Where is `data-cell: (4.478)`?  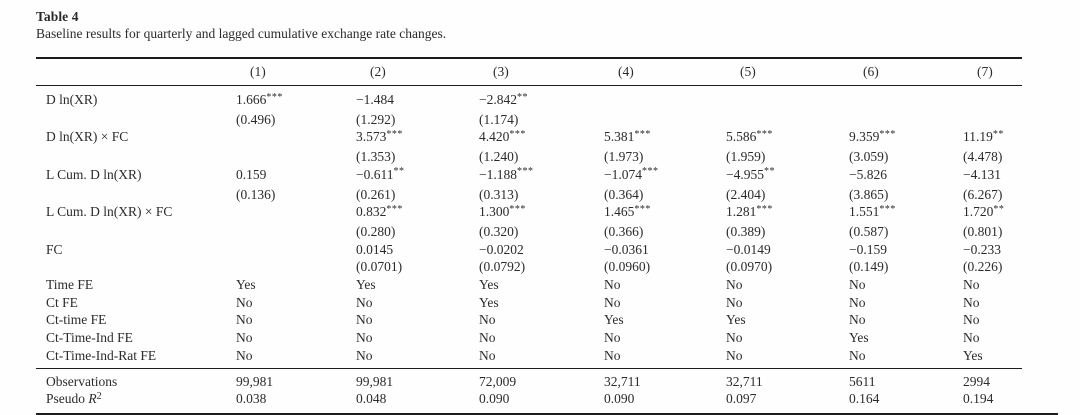 data-cell: (4.478) is located at coordinates (983, 157).